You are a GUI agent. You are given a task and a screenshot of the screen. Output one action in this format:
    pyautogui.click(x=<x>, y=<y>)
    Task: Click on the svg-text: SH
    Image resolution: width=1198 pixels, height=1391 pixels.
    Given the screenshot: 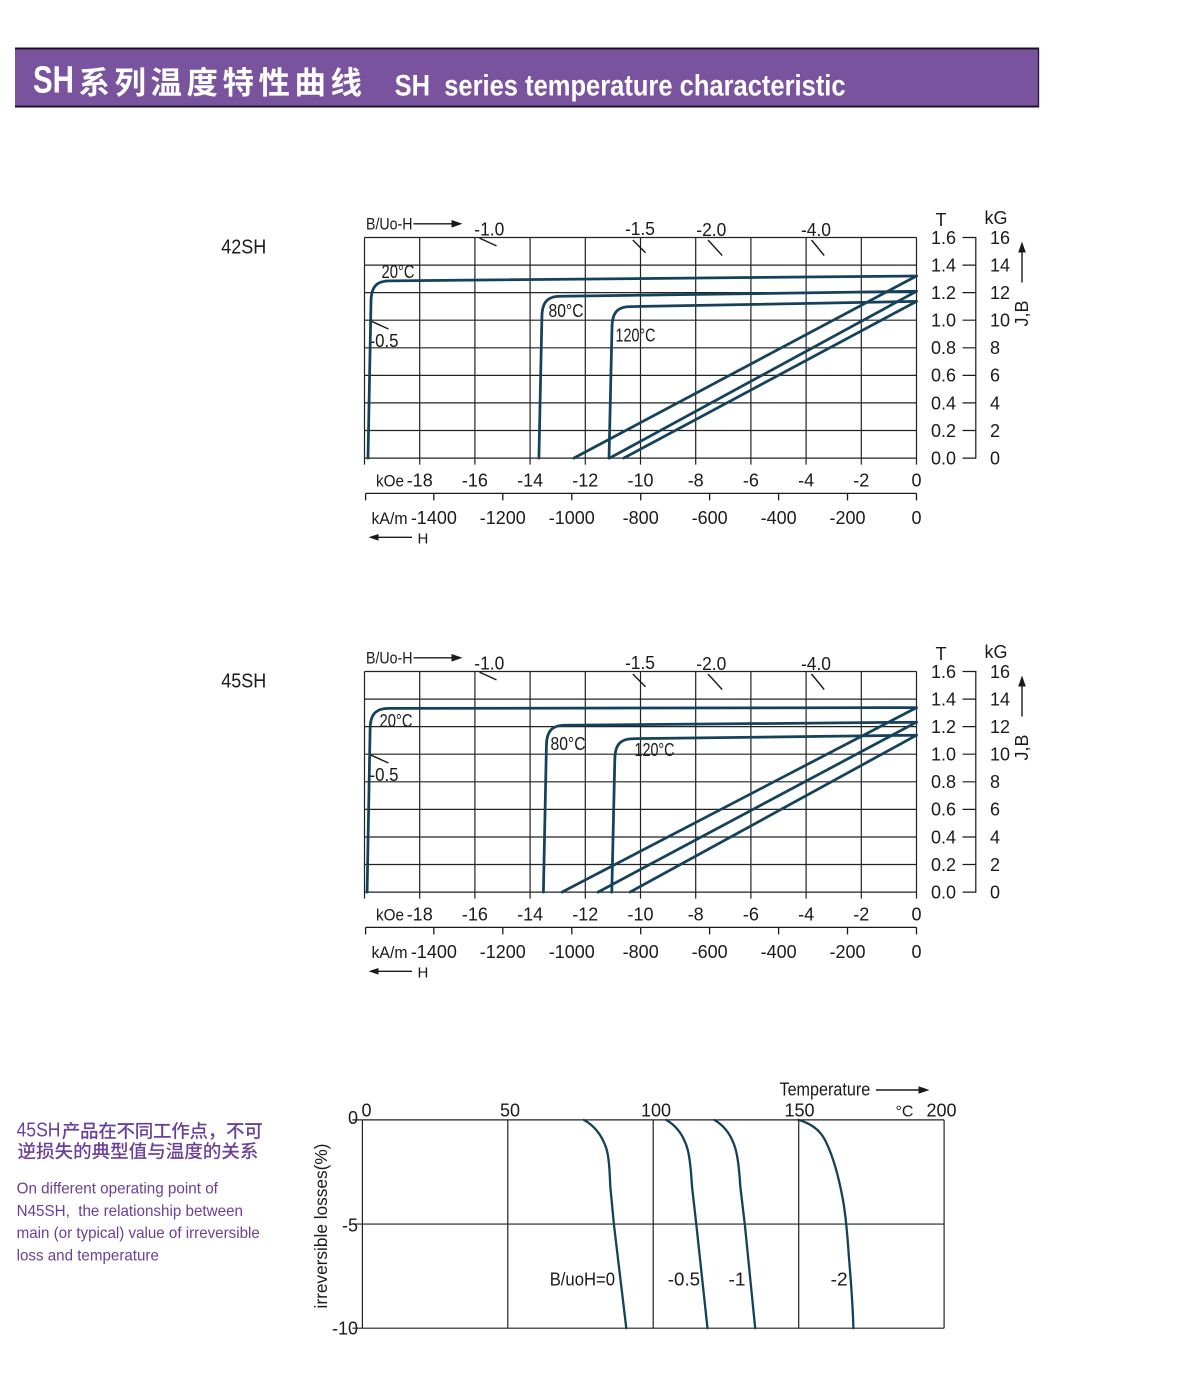 What is the action you would take?
    pyautogui.click(x=53, y=81)
    